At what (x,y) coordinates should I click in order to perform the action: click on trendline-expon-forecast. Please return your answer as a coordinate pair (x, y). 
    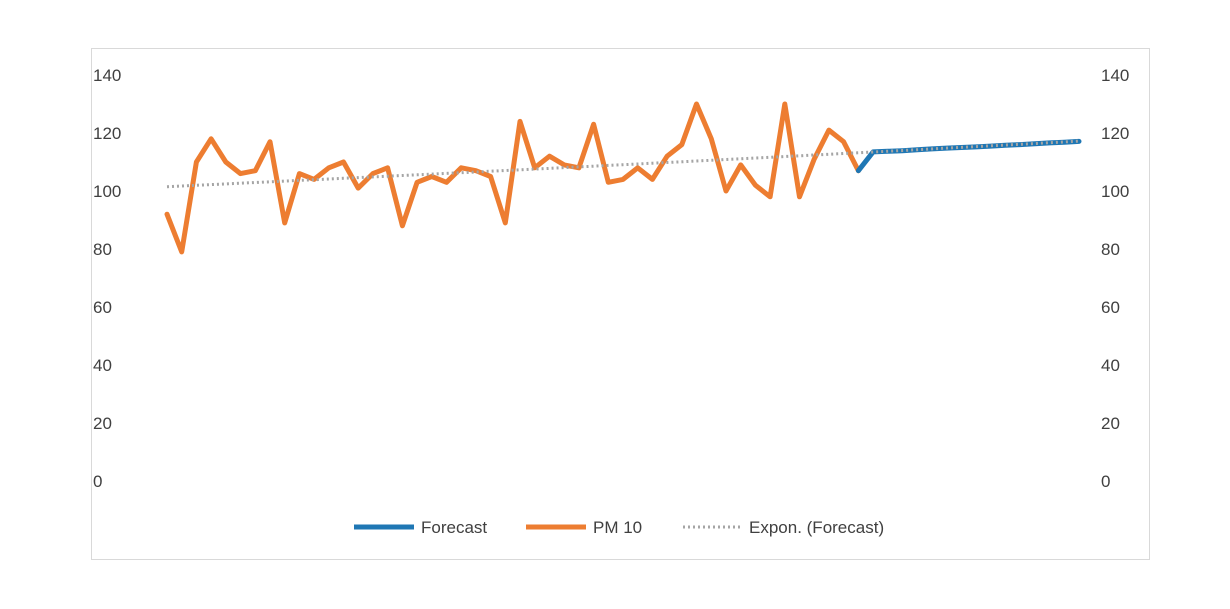
    Looking at the image, I should click on (623, 164).